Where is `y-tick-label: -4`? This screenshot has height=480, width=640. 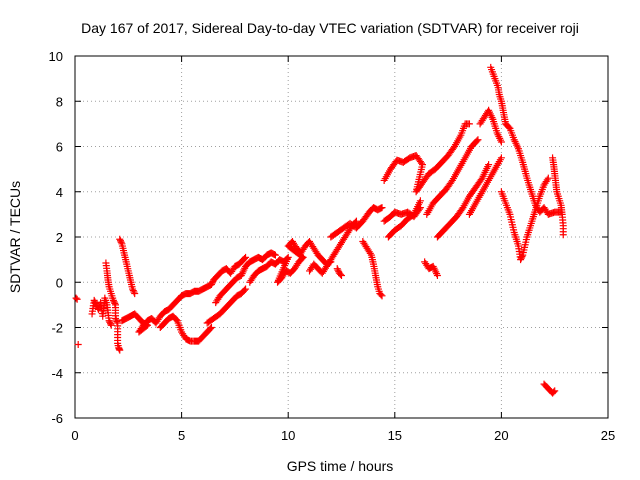
y-tick-label: -4 is located at coordinates (57, 373).